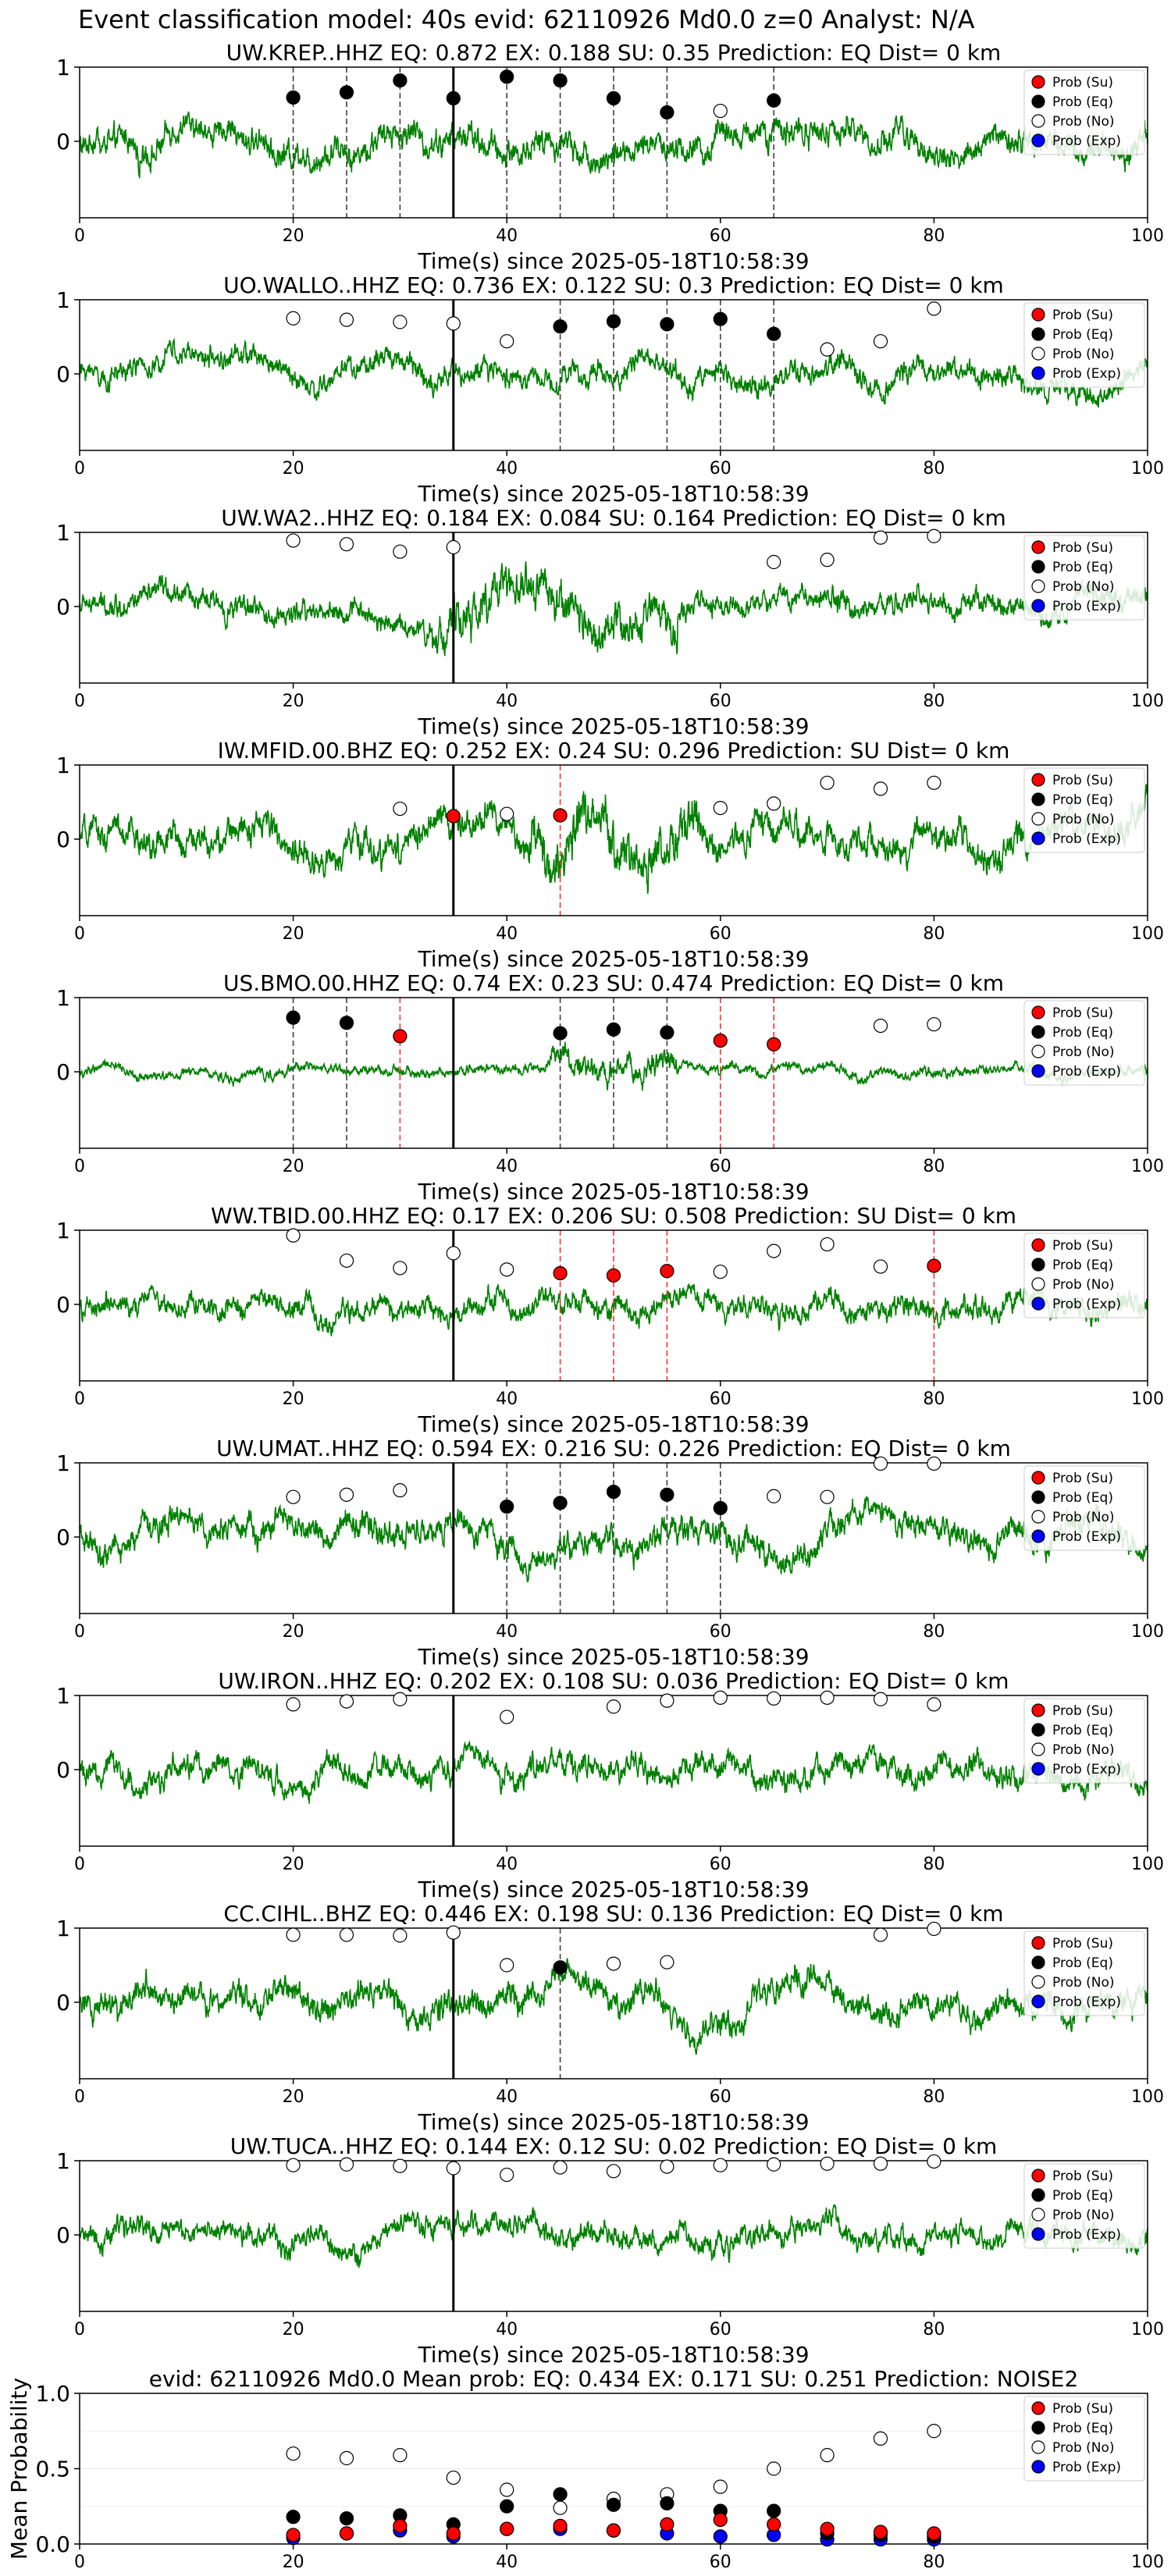  I want to click on x-axis-label-5: Time(s) since 2025-05-18T10:58:39, so click(613, 1424).